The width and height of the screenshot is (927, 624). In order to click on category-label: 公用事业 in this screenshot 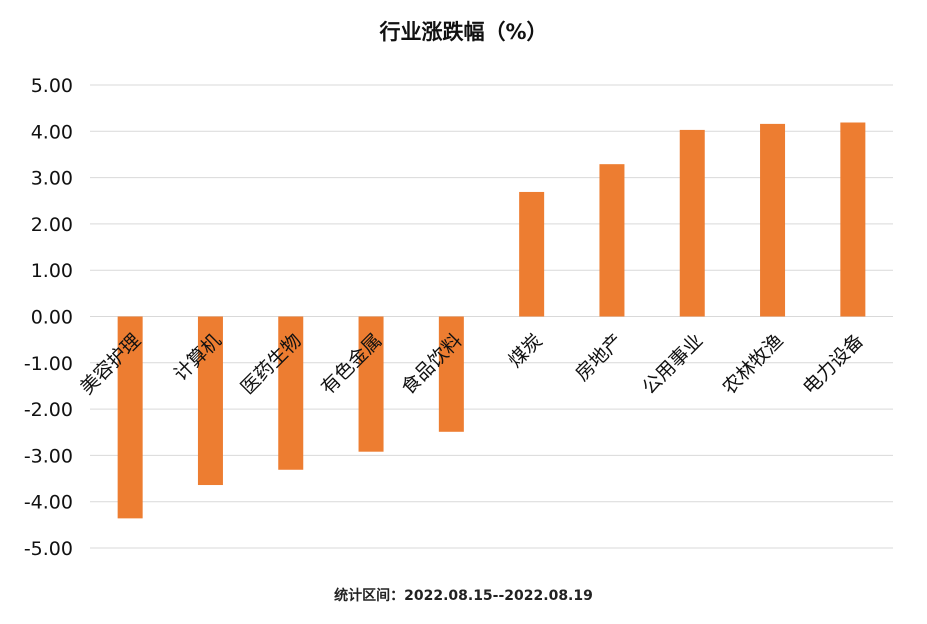, I will do `click(672, 364)`.